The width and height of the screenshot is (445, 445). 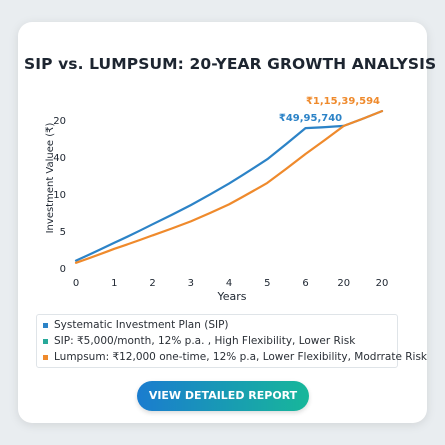 I want to click on x-axis-ticks: 0 1 2 3 4 5 6 20 20, so click(x=231, y=283).